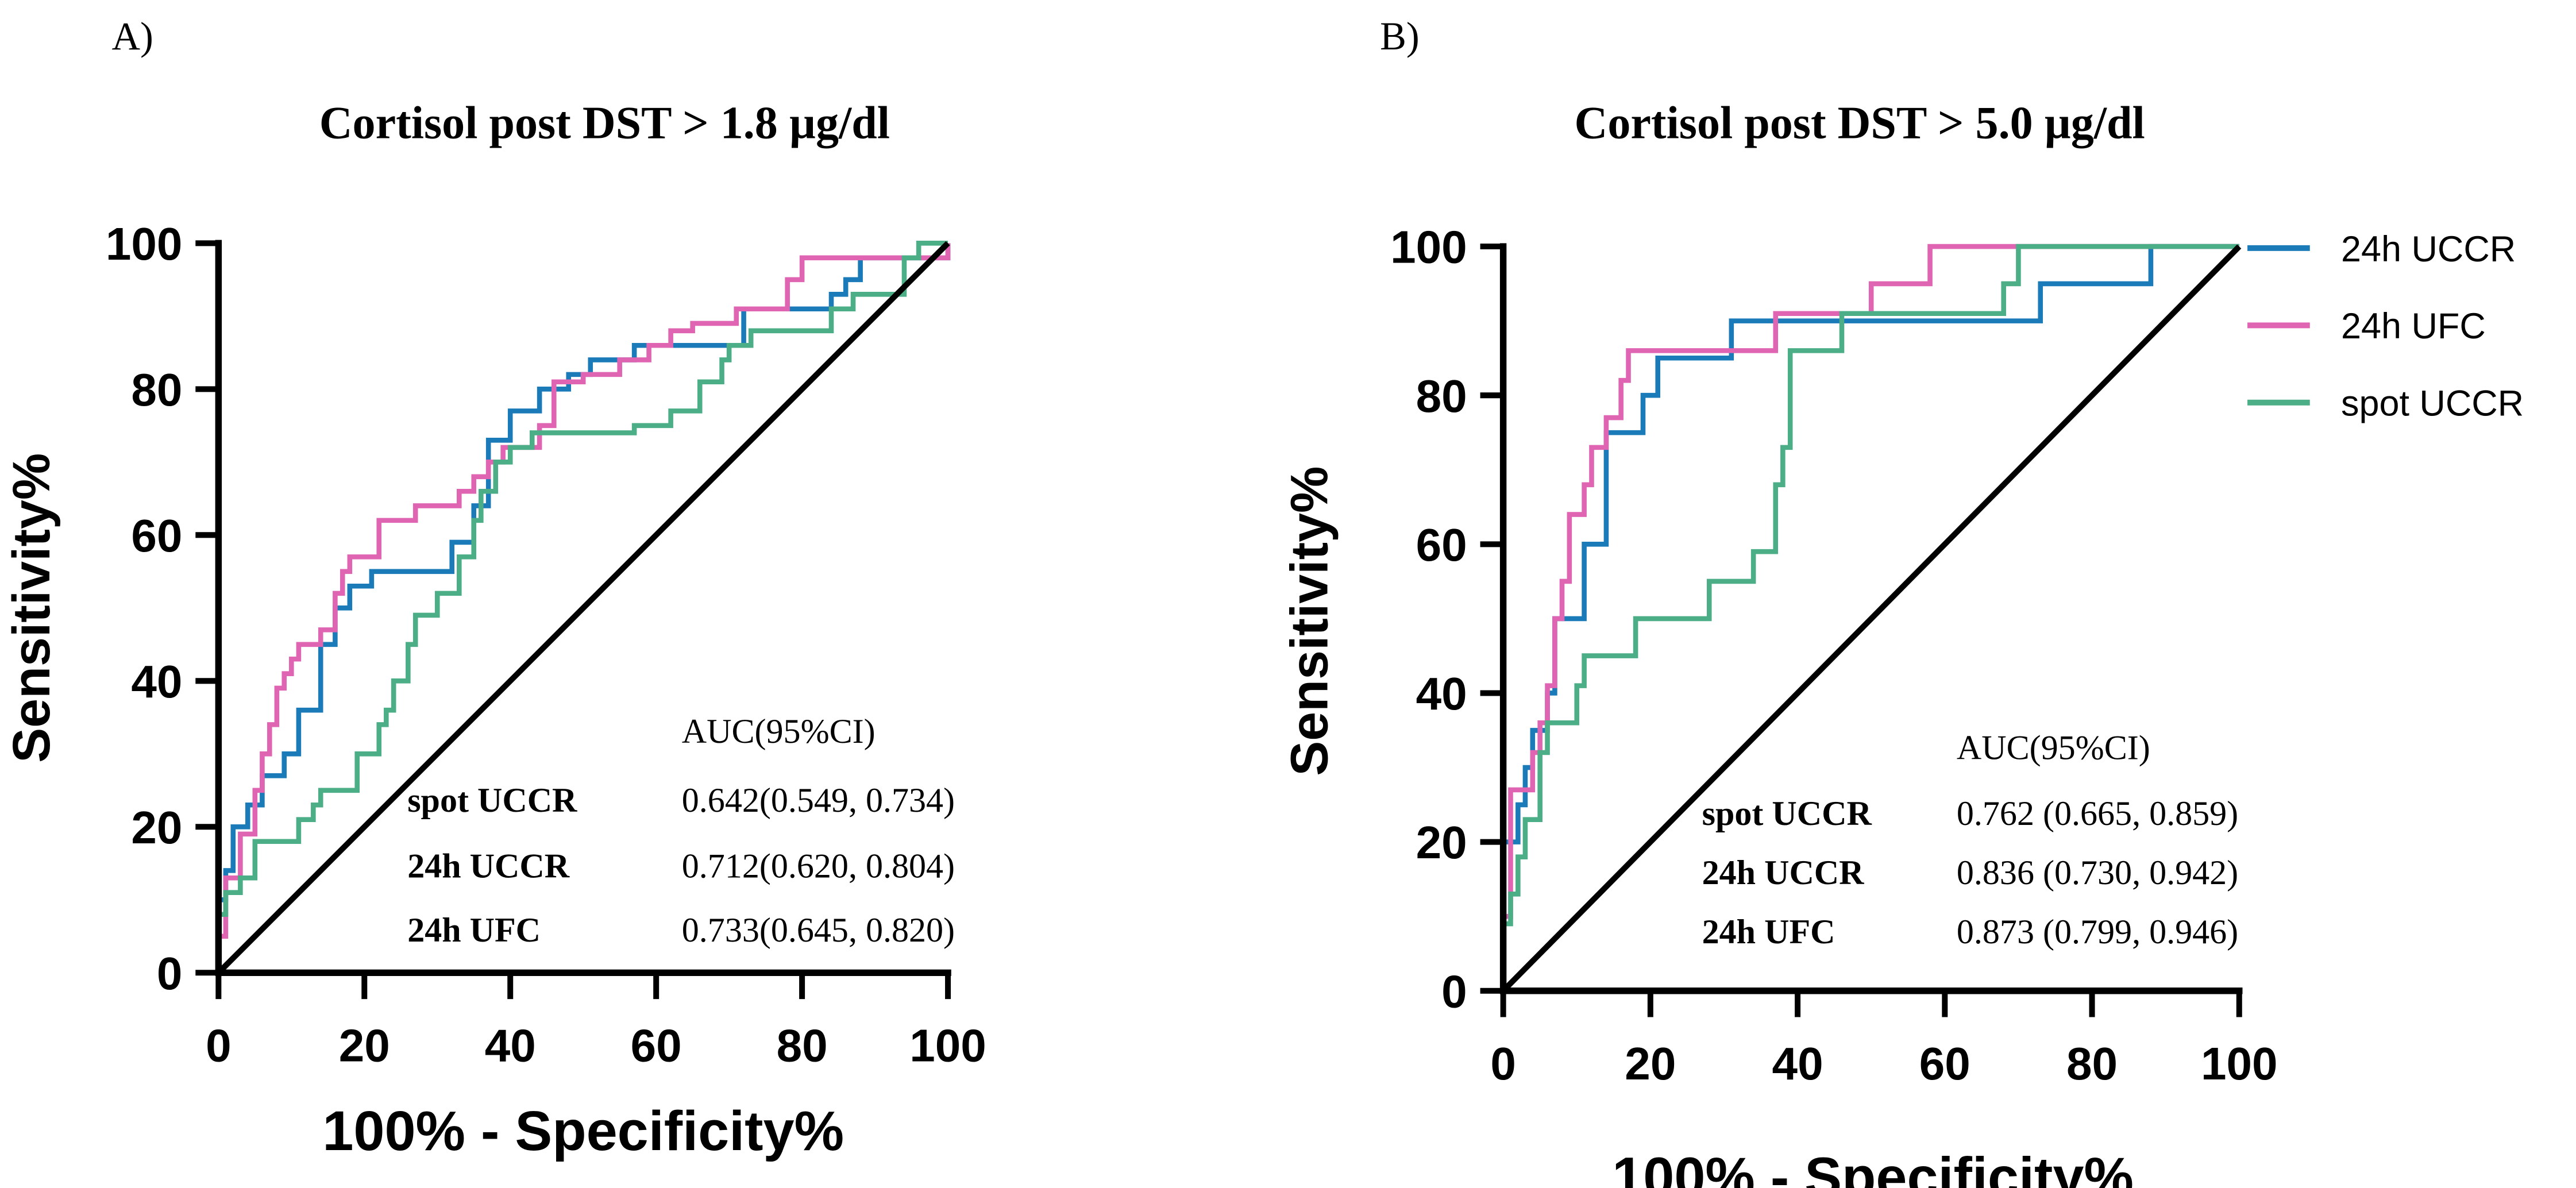 The image size is (2576, 1188). What do you see at coordinates (2097, 873) in the screenshot?
I see `auc-row-value: 0.836 (0.730, 0.942)` at bounding box center [2097, 873].